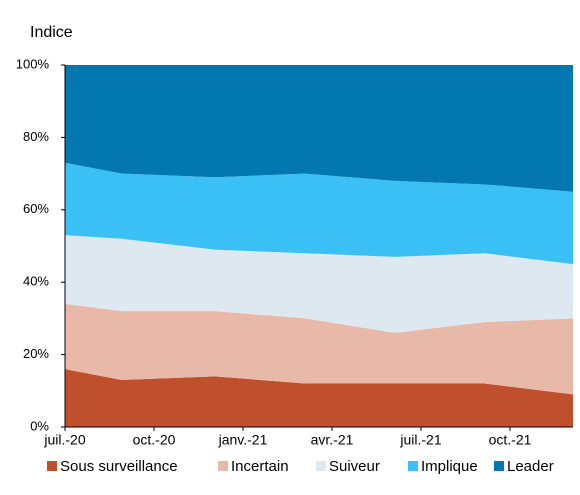 Image resolution: width=580 pixels, height=495 pixels. I want to click on x-tick-label: oct.-21, so click(510, 440).